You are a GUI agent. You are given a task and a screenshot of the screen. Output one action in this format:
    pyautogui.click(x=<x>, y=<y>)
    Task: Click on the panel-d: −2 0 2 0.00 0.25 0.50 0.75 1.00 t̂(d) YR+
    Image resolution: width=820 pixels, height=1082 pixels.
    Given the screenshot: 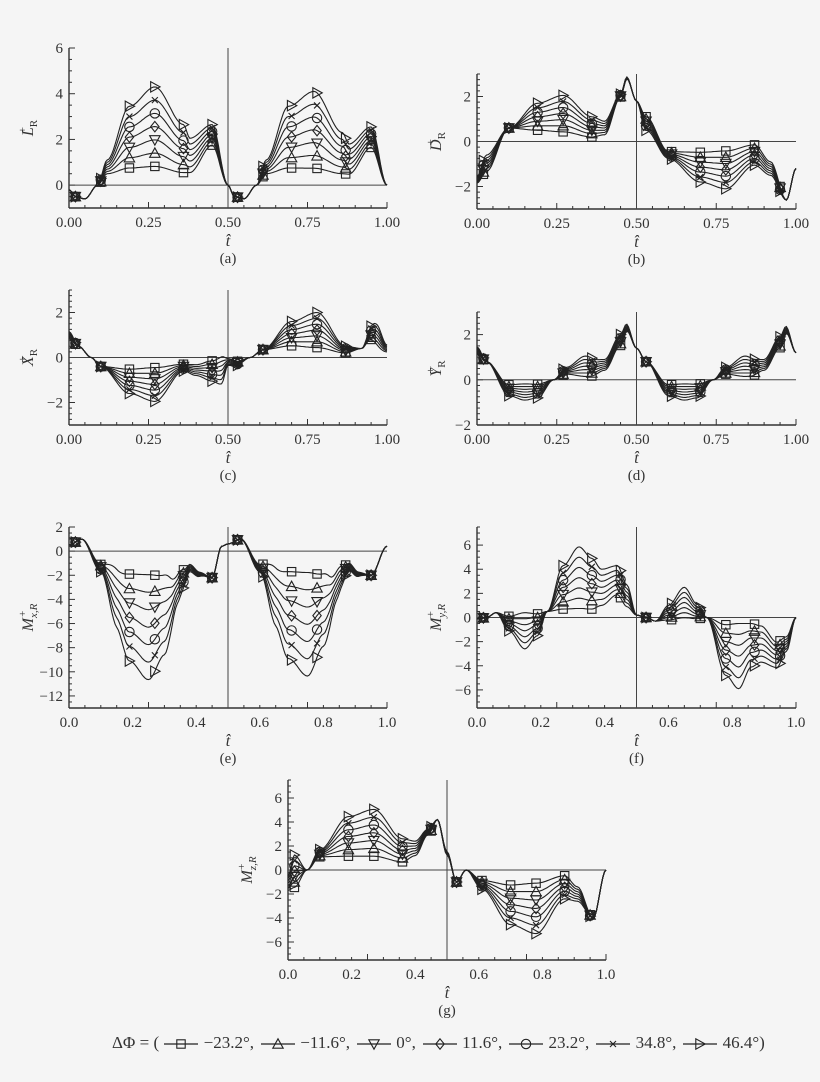 What is the action you would take?
    pyautogui.click(x=617, y=397)
    